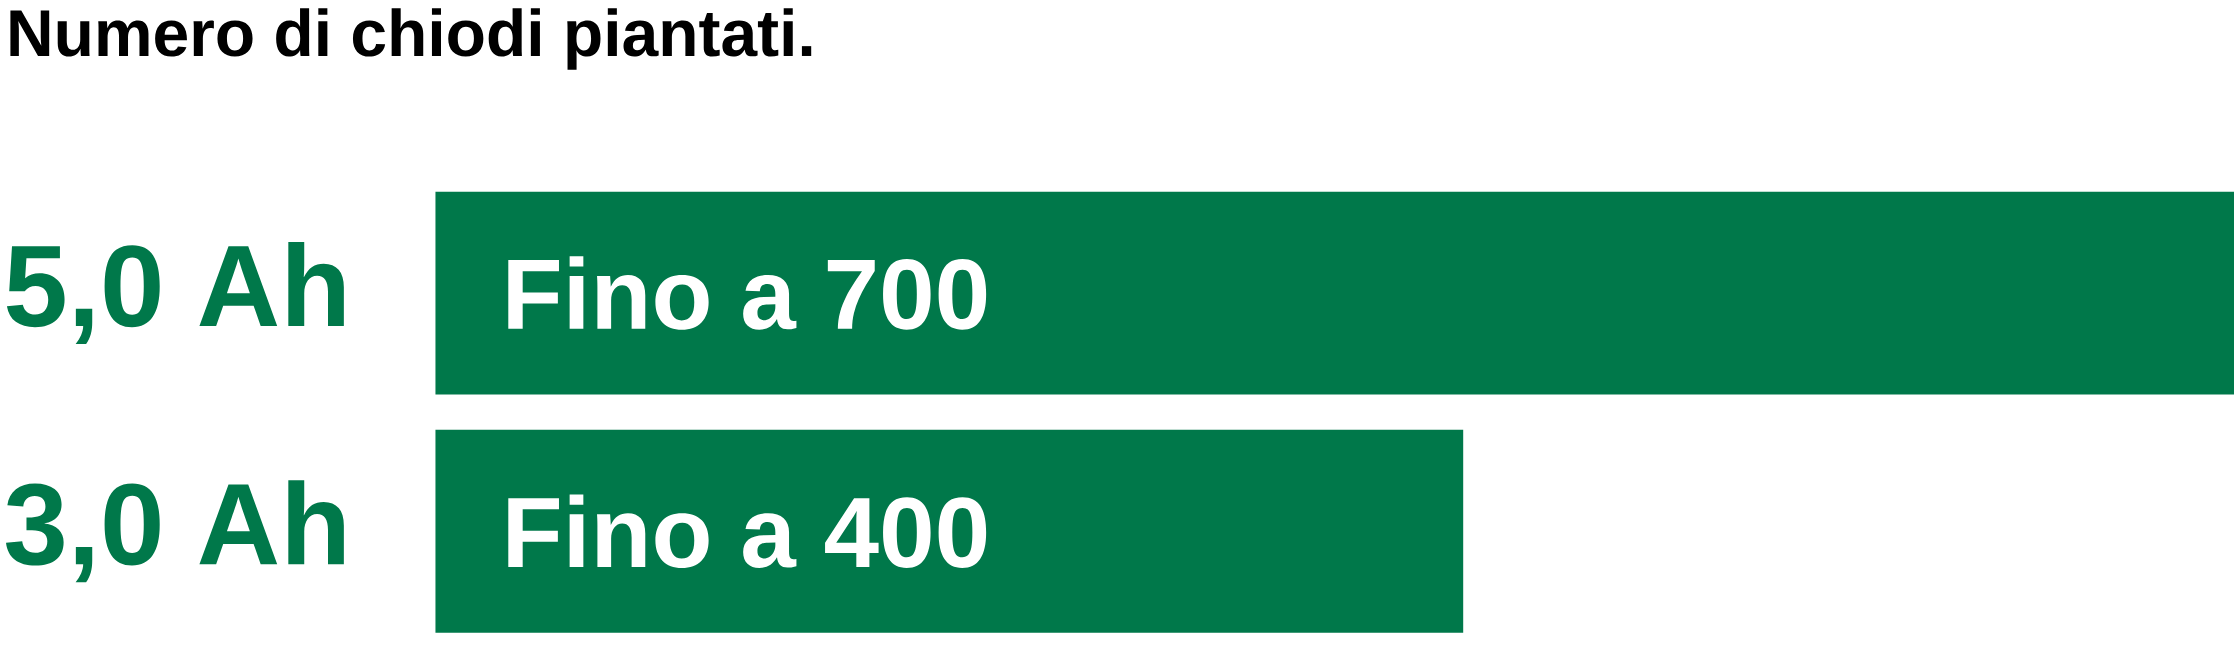 This screenshot has width=2240, height=649. Describe the element at coordinates (411, 38) in the screenshot. I see `chart-title: Numero di chiodi piantati.` at that location.